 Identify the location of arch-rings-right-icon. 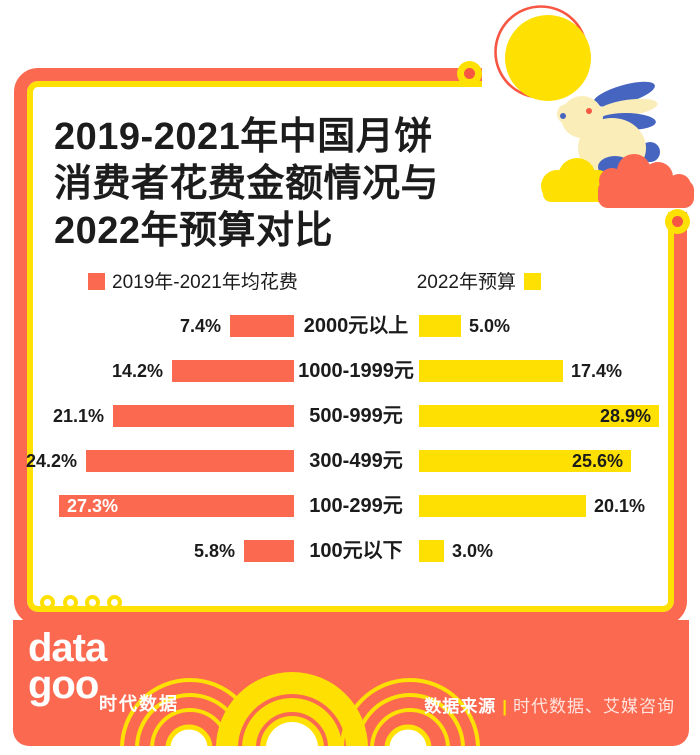
(410, 712).